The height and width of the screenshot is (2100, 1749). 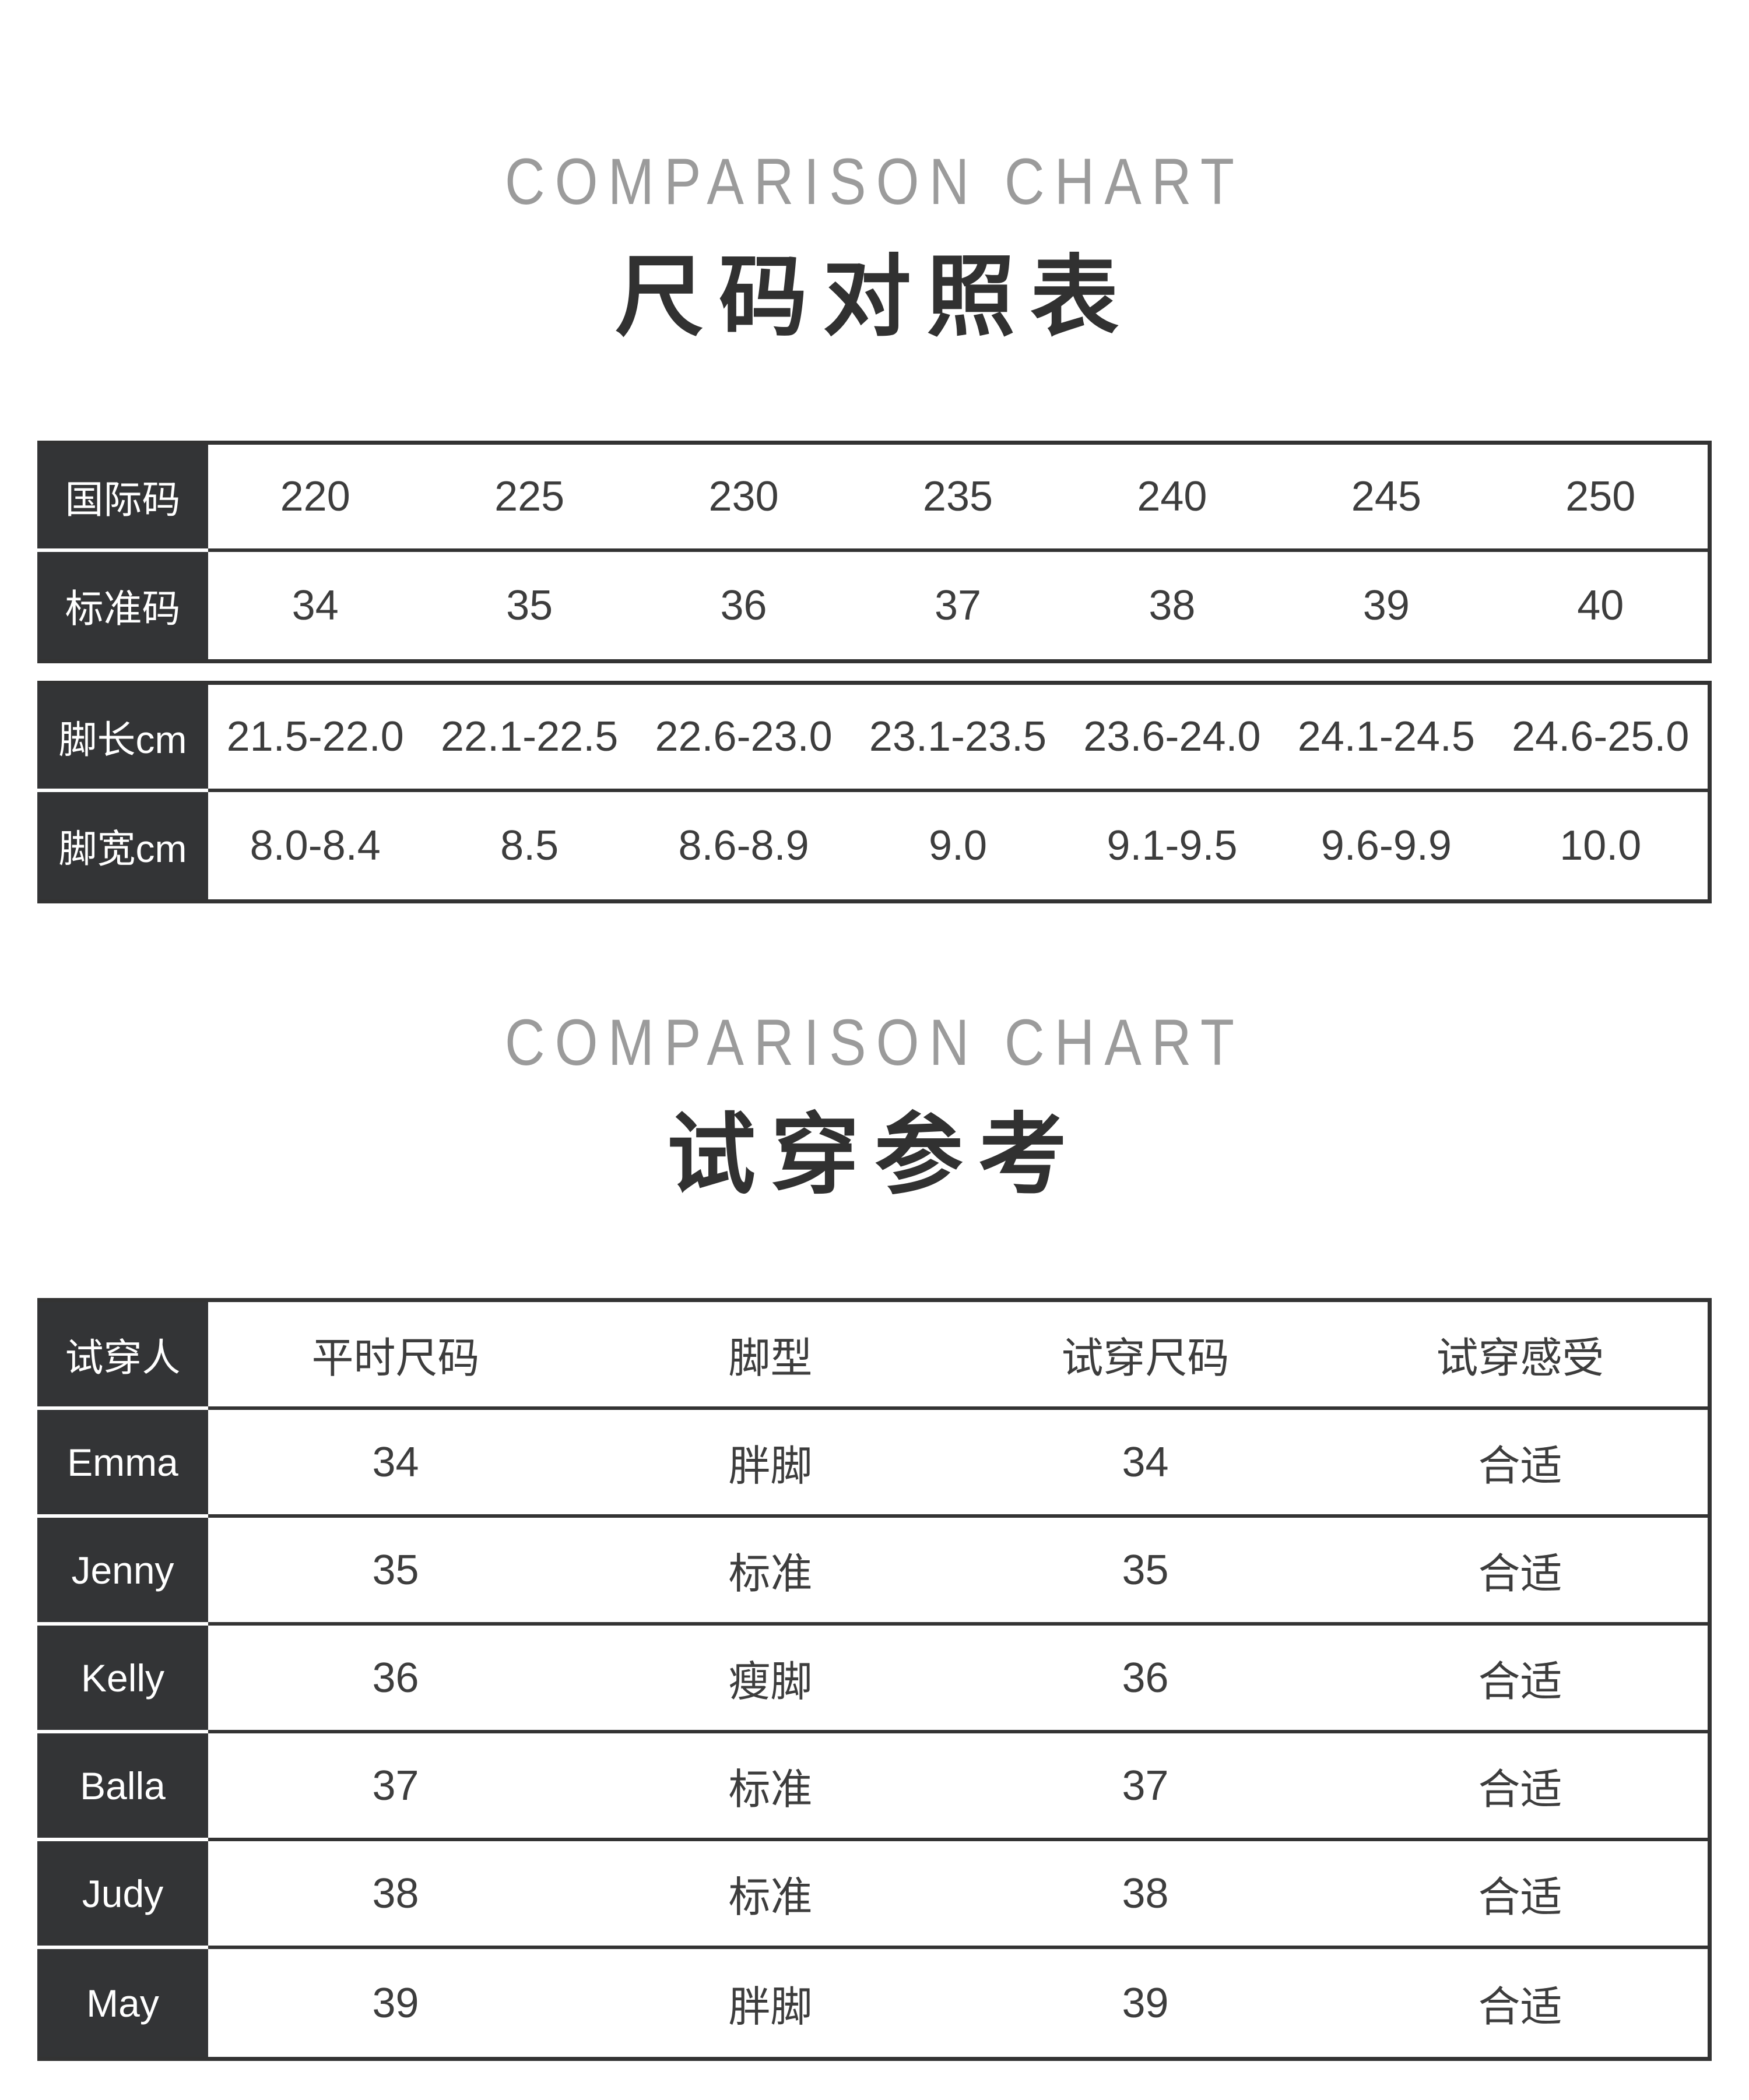 I want to click on table-row: May 39 胖脚 39 合适, so click(x=872, y=2003).